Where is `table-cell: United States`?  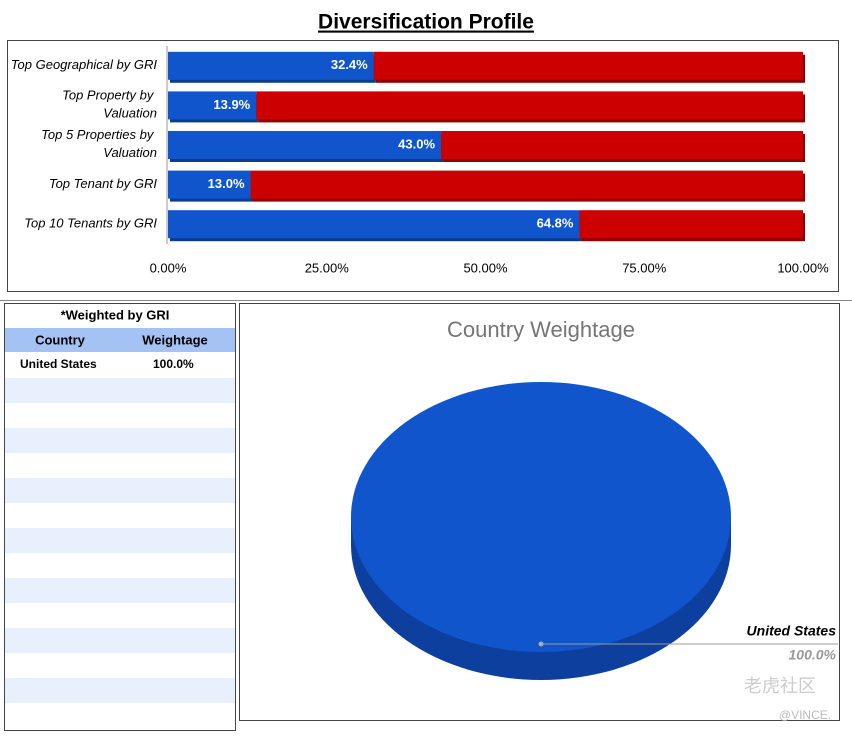 table-cell: United States is located at coordinates (58, 364).